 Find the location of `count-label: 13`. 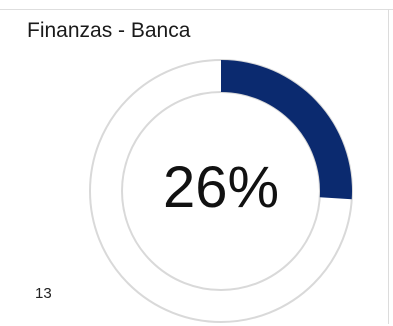

count-label: 13 is located at coordinates (43, 293).